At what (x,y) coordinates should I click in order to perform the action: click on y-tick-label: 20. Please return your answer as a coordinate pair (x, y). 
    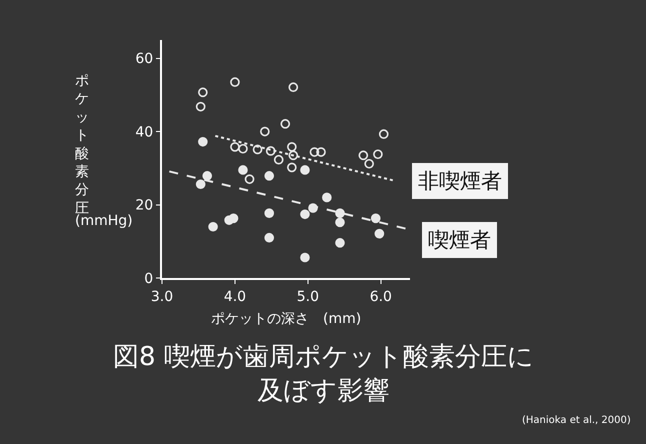
    Looking at the image, I should click on (144, 206).